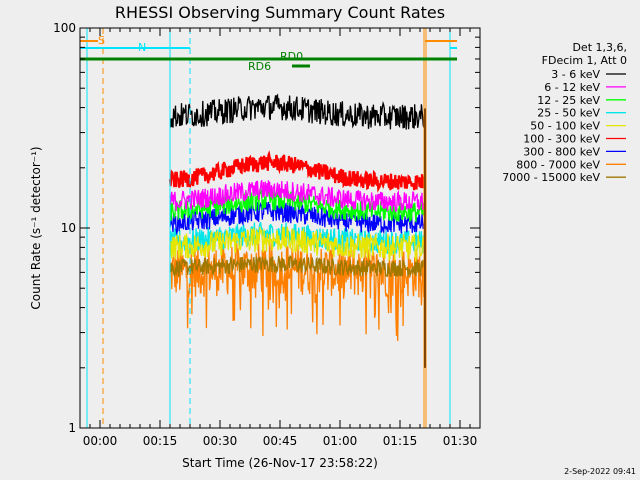  What do you see at coordinates (340, 441) in the screenshot?
I see `x-tick-label-4: 01:00` at bounding box center [340, 441].